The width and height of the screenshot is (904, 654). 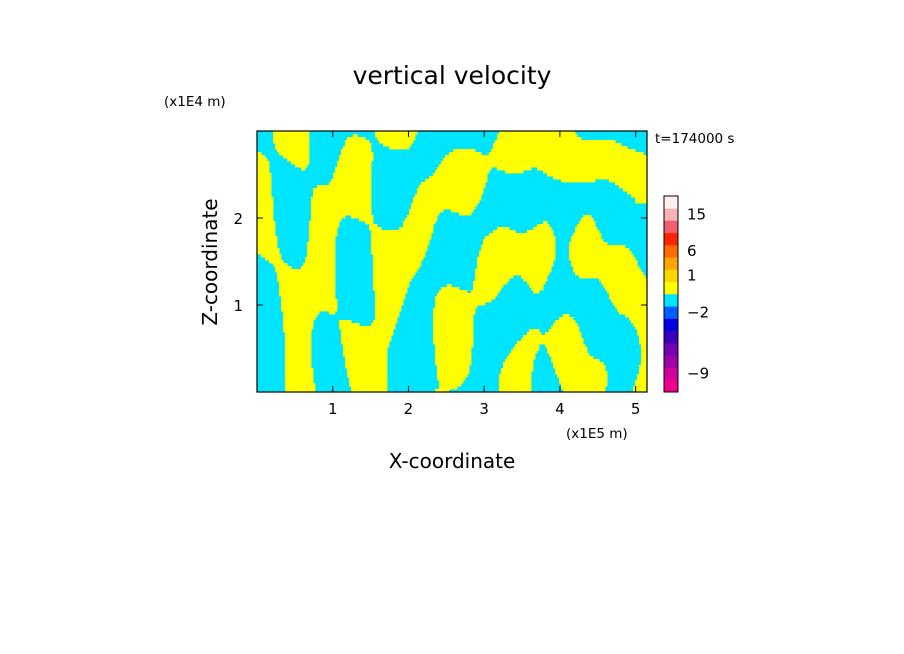 I want to click on x-tick-label: 4, so click(x=560, y=409).